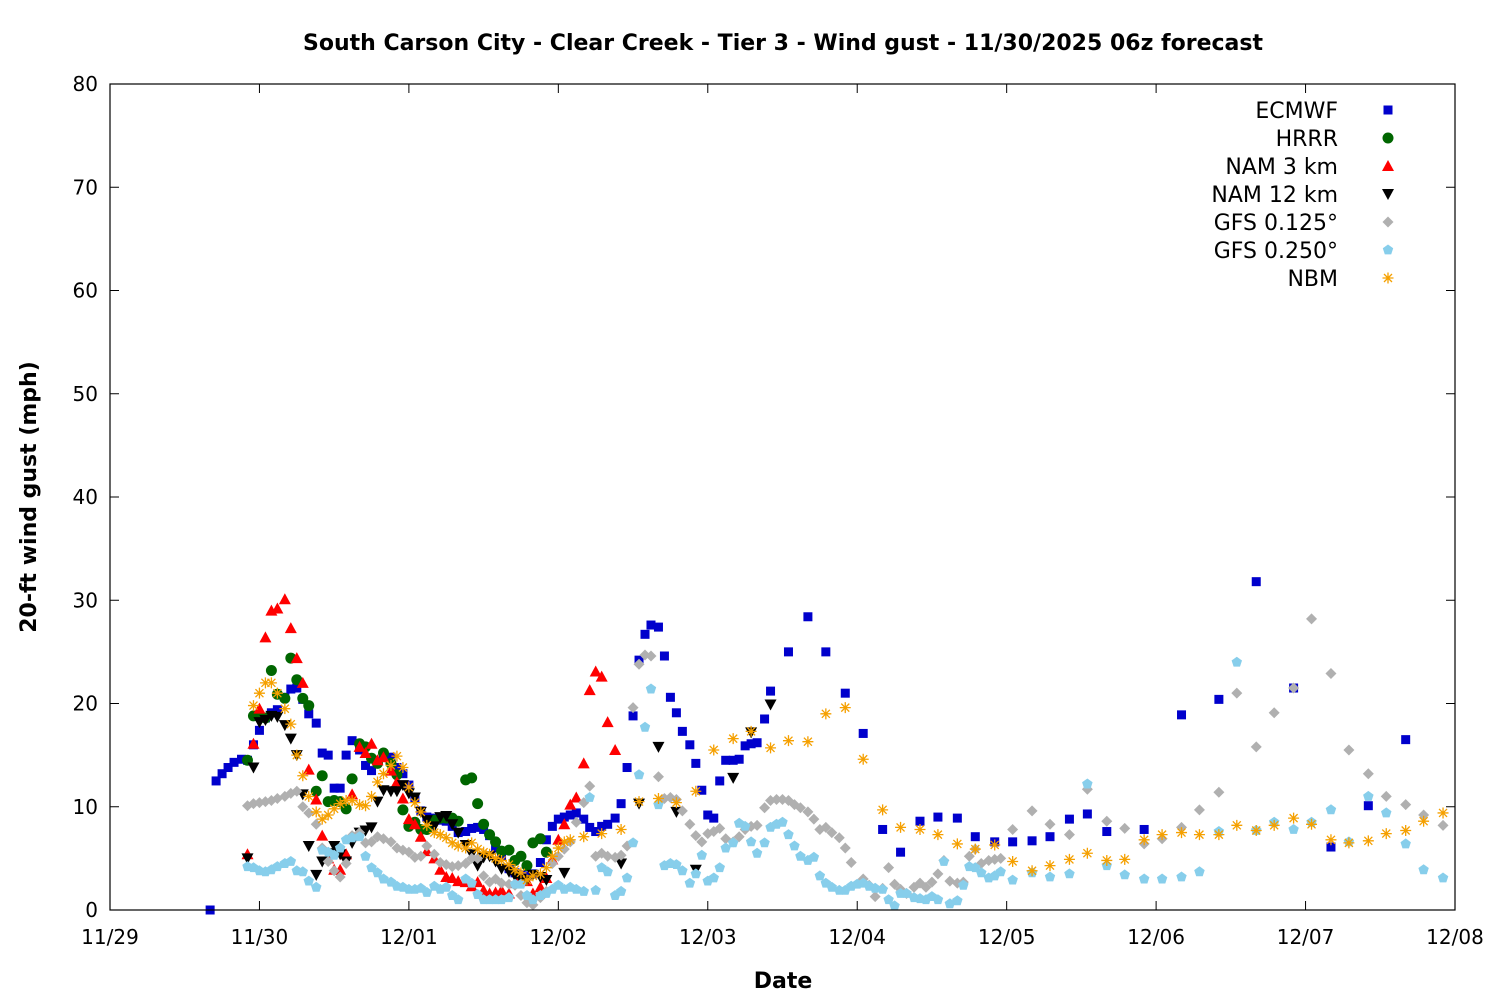  I want to click on x-axis-label: Date, so click(783, 981).